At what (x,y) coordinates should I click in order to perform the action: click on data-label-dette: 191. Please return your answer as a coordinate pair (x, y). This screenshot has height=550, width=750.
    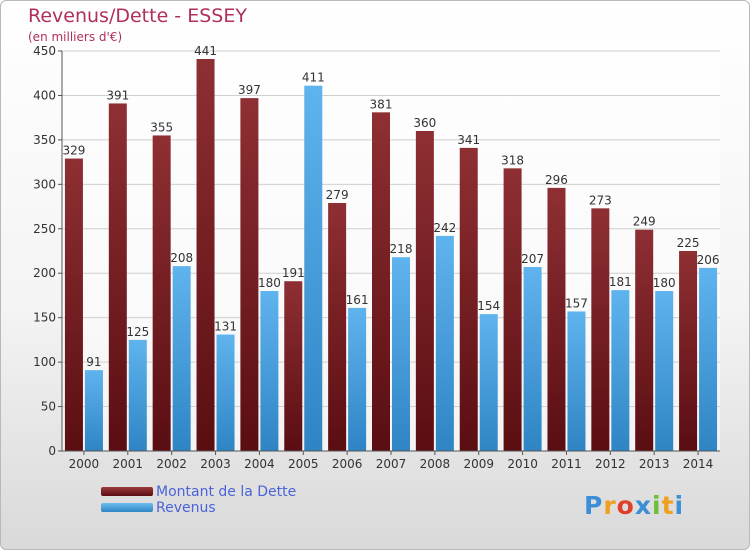
    Looking at the image, I should click on (293, 273).